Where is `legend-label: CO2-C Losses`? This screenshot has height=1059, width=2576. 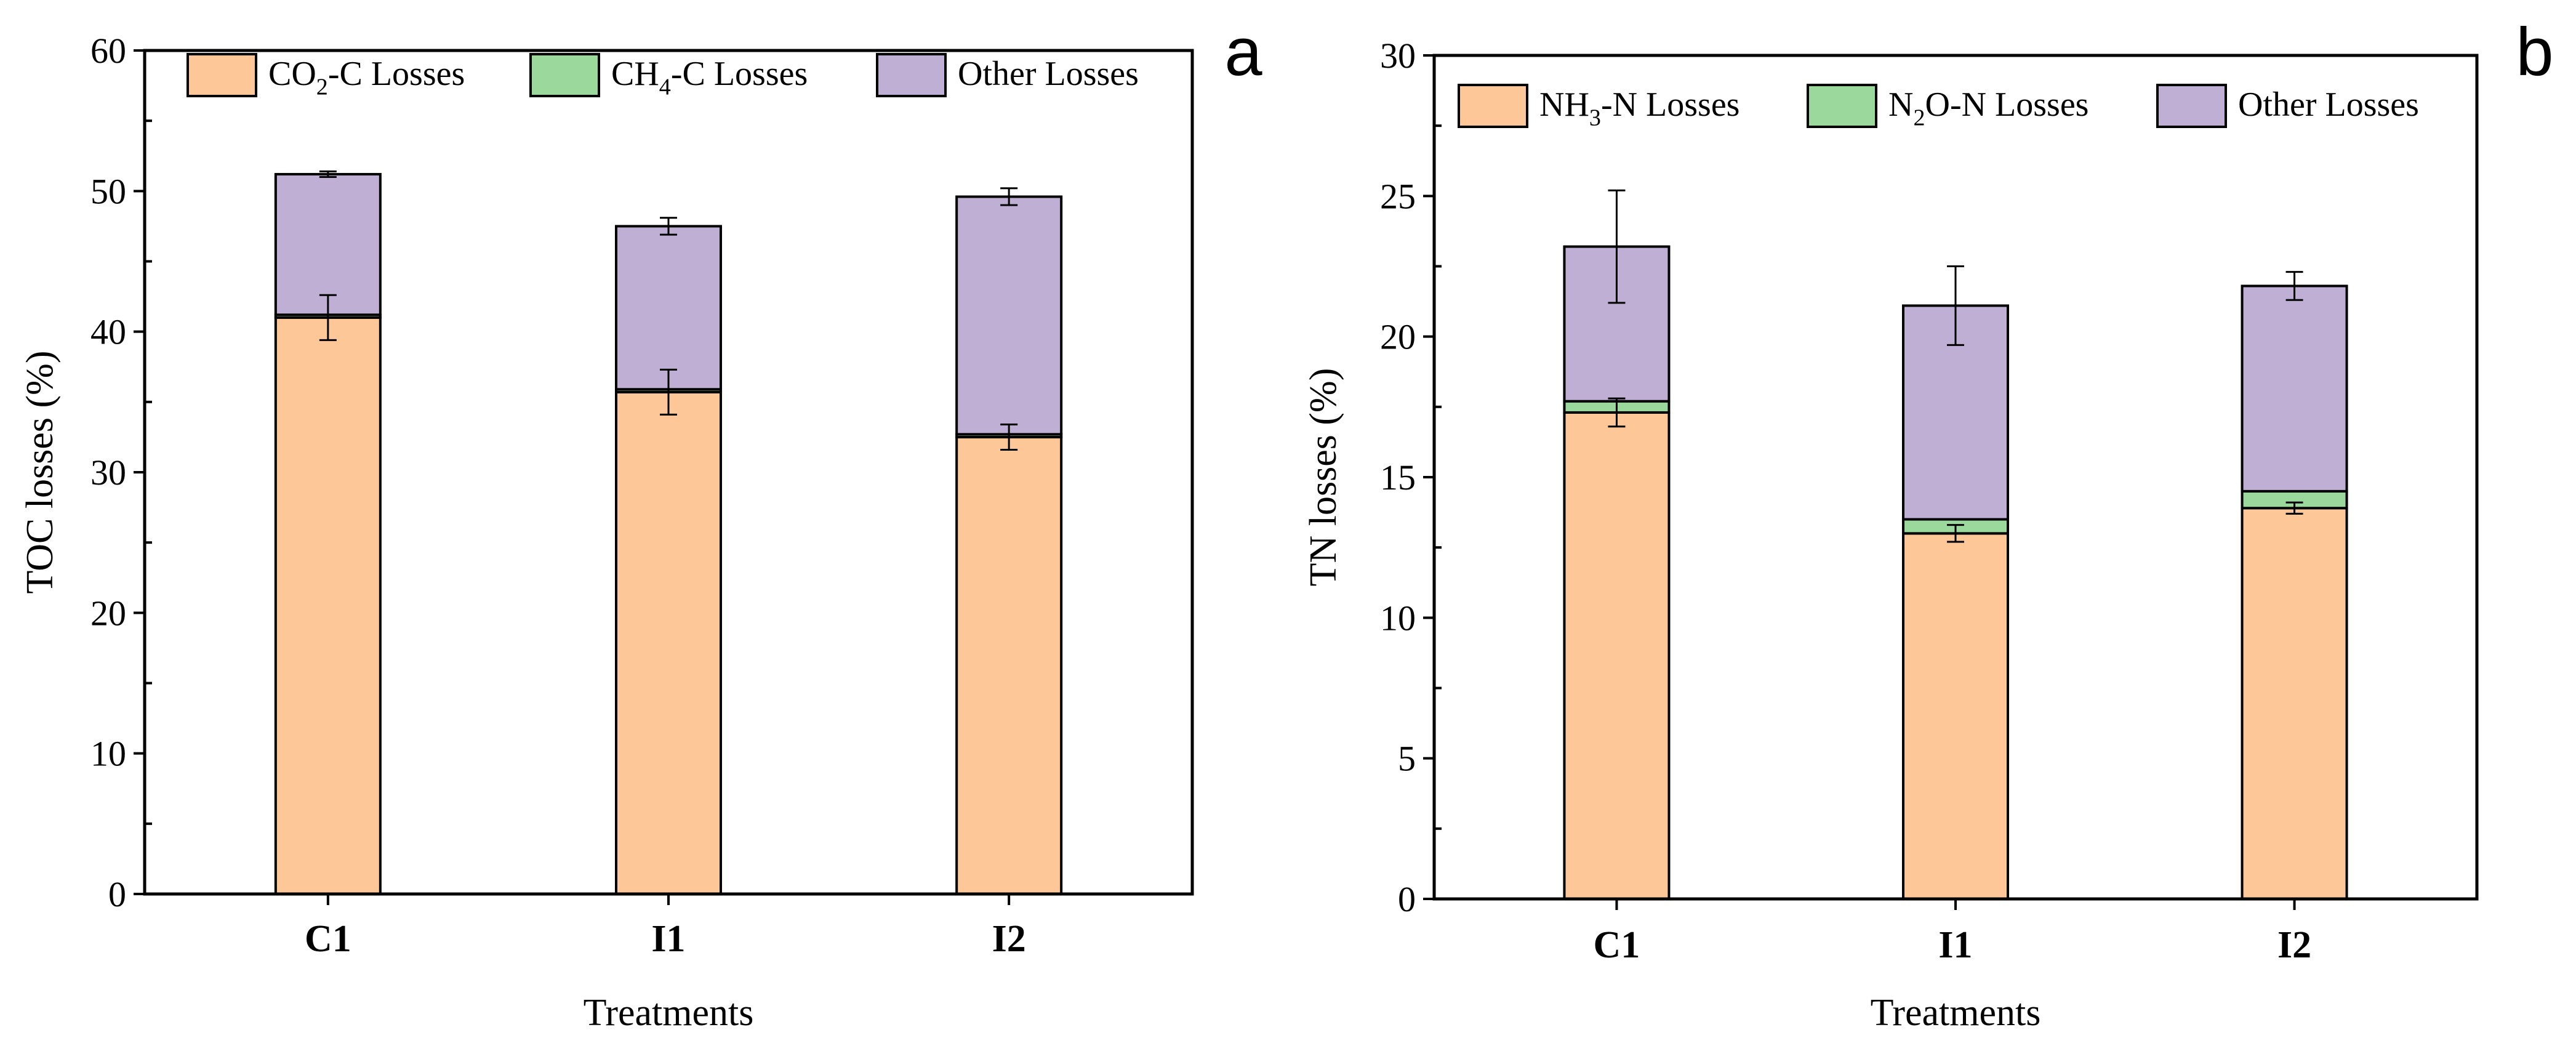 legend-label: CO2-C Losses is located at coordinates (366, 77).